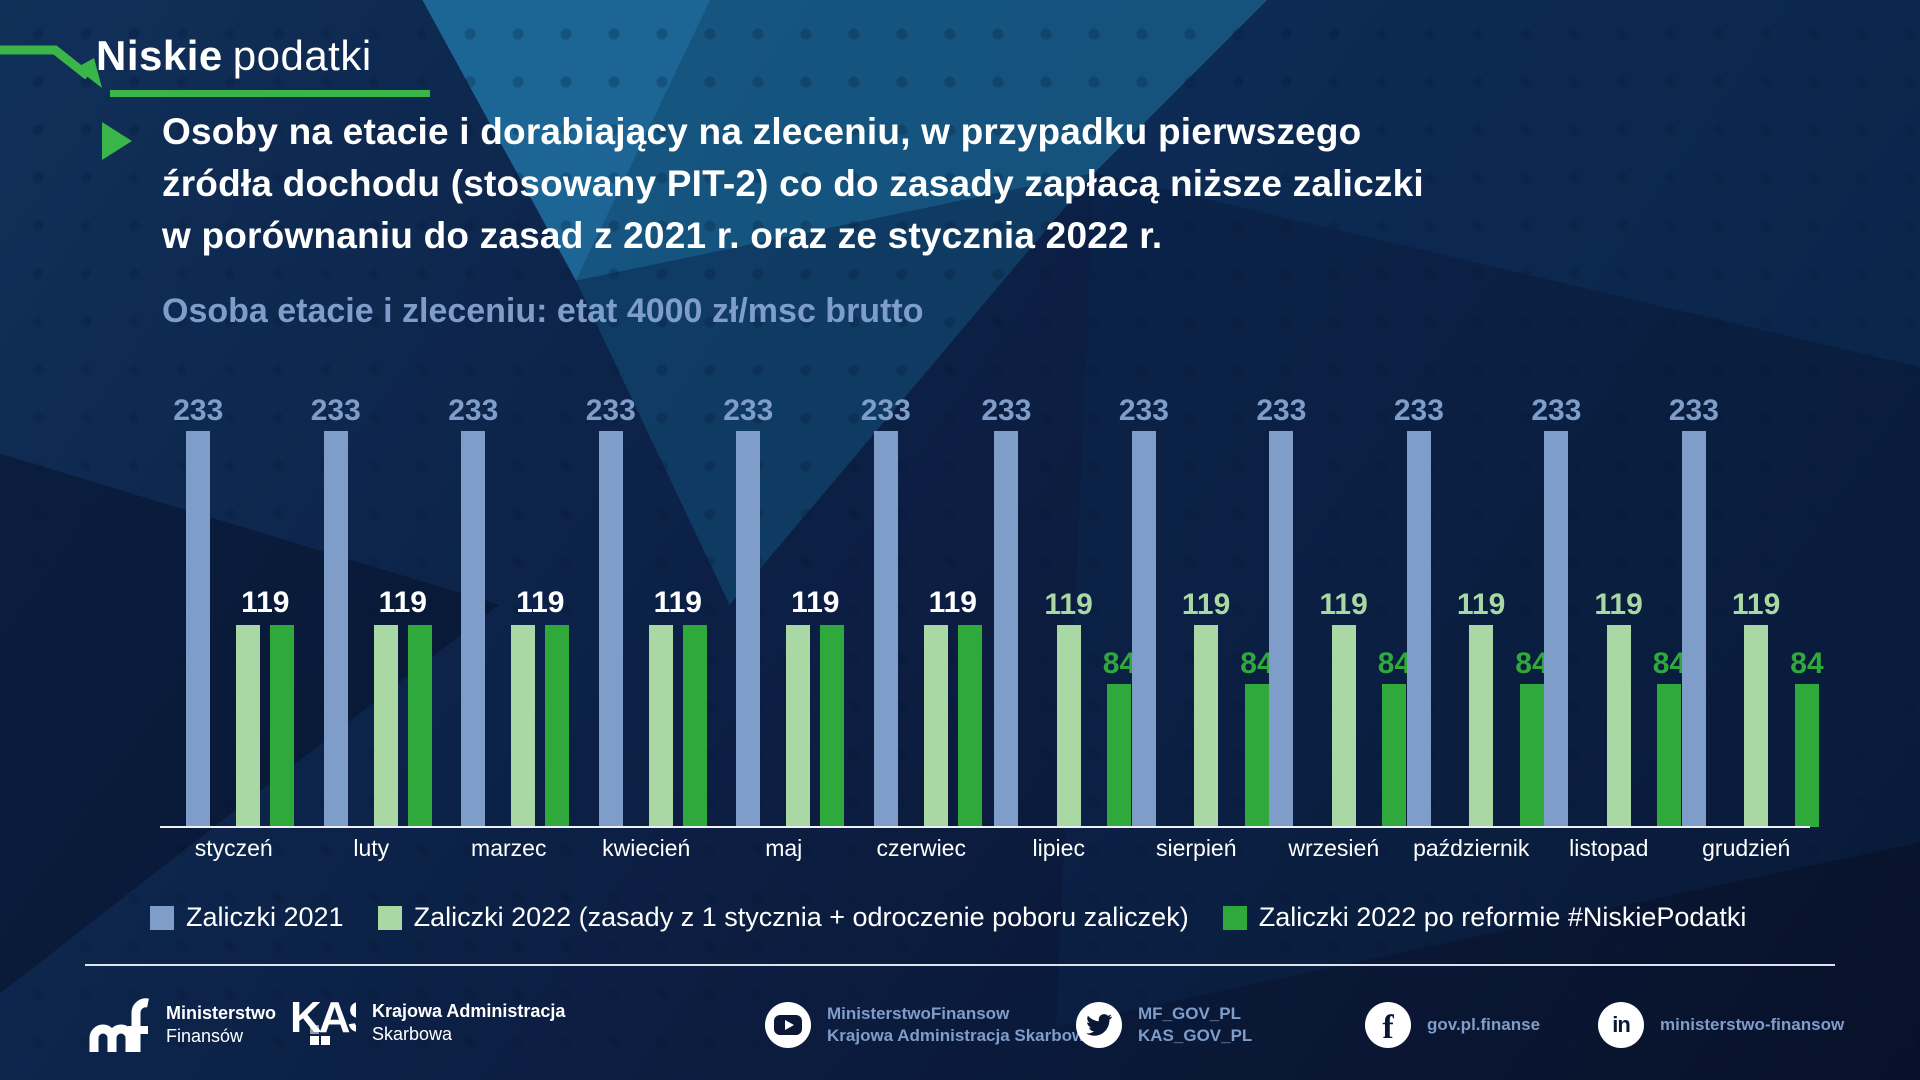 The width and height of the screenshot is (1920, 1080). I want to click on logo-text-light: podatki, so click(302, 55).